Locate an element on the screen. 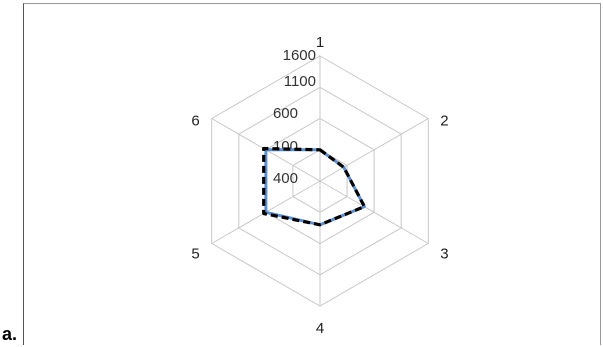  axis-label-3: 3 is located at coordinates (444, 254).